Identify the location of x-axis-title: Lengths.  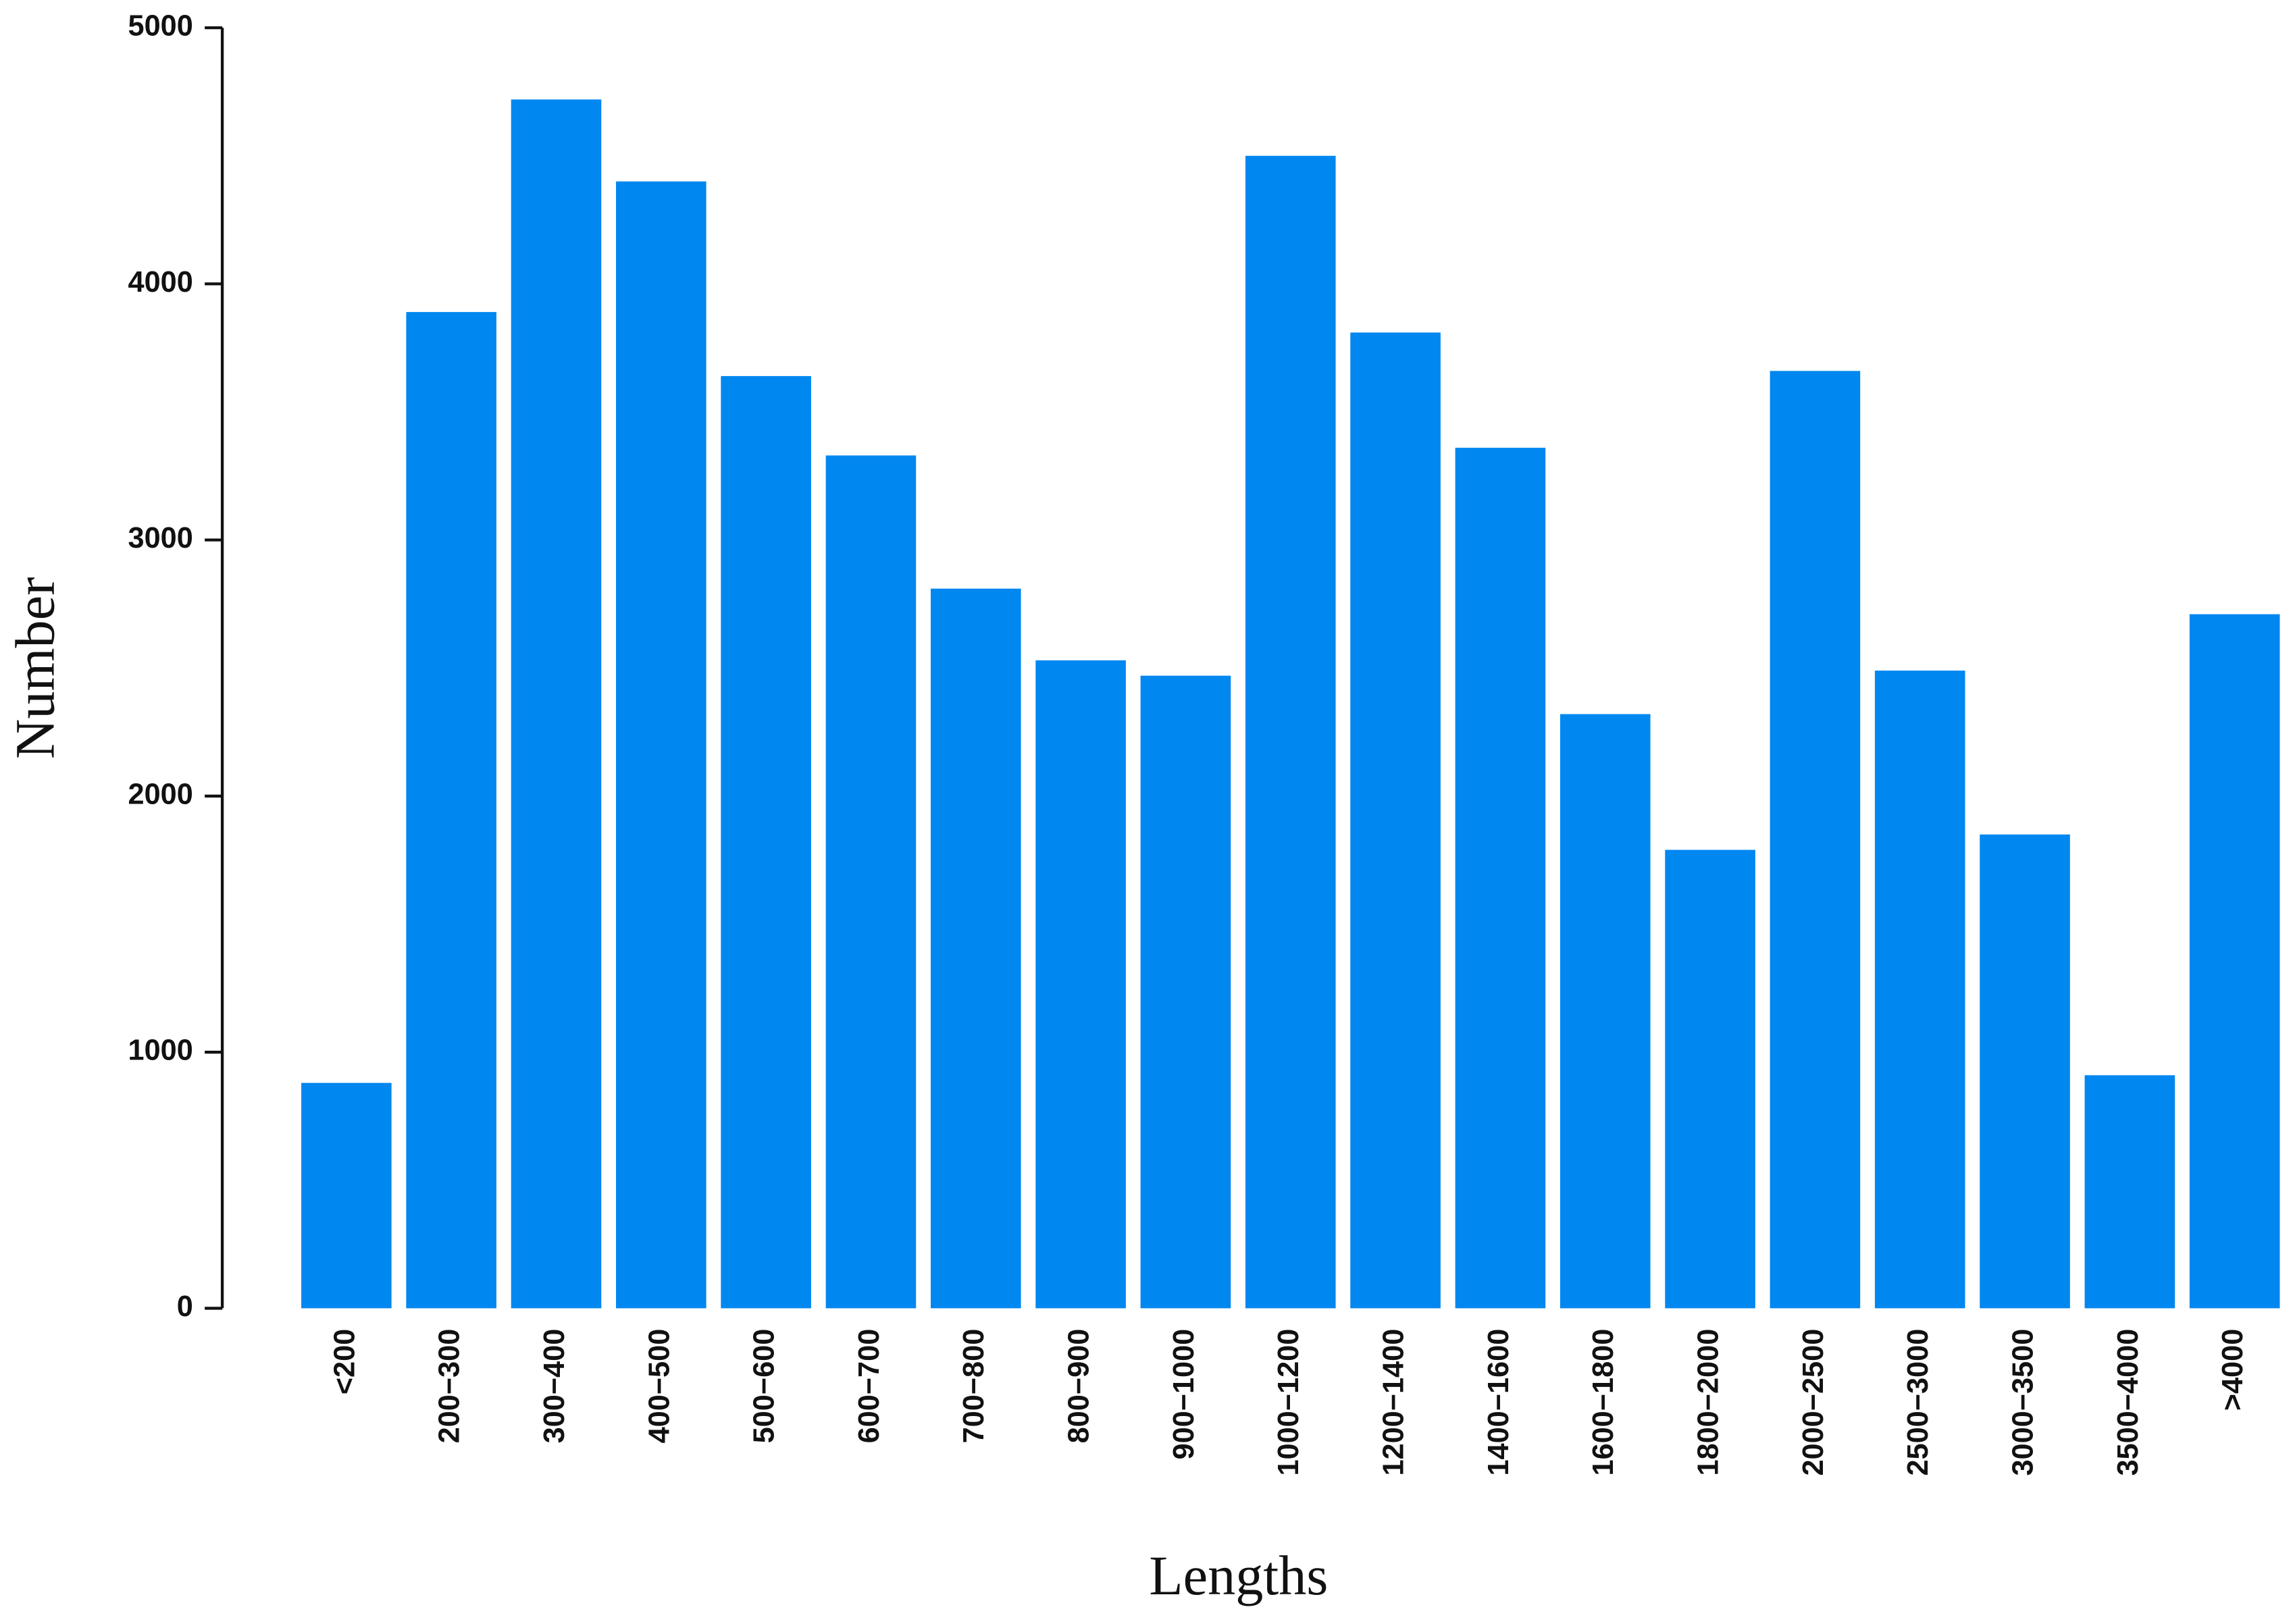
(1239, 1576).